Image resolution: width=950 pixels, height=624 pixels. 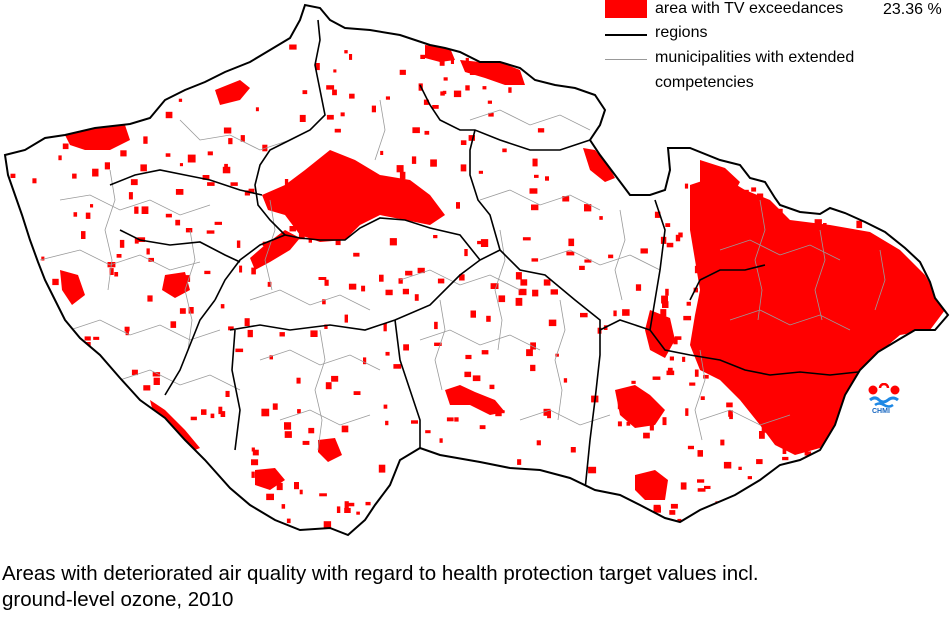 I want to click on municipalities-swatch, so click(x=626, y=59).